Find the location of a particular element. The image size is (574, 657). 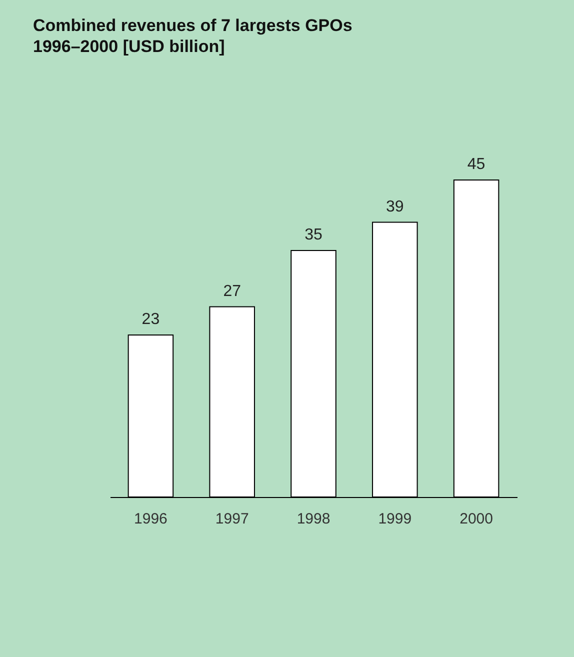

data-label: 23 is located at coordinates (151, 319).